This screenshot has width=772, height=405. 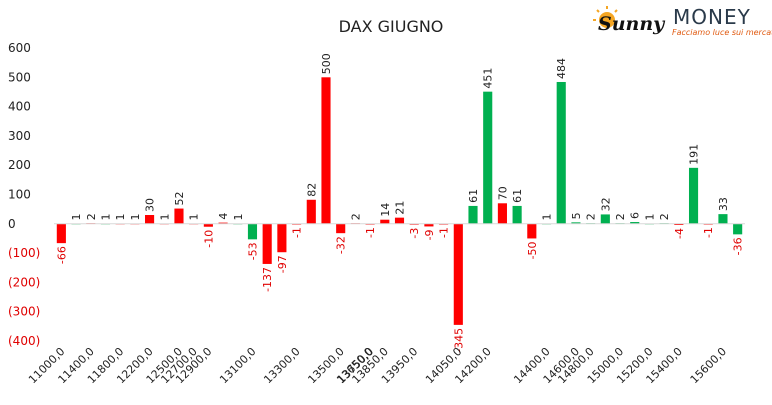 What do you see at coordinates (179, 199) in the screenshot?
I see `bar-value-label: 52` at bounding box center [179, 199].